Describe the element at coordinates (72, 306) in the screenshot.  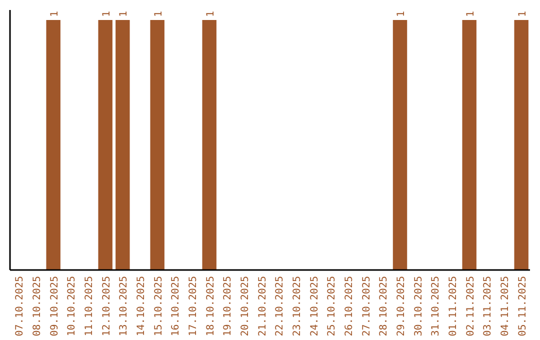
I see `x-tick-label: 10.10.2025` at that location.